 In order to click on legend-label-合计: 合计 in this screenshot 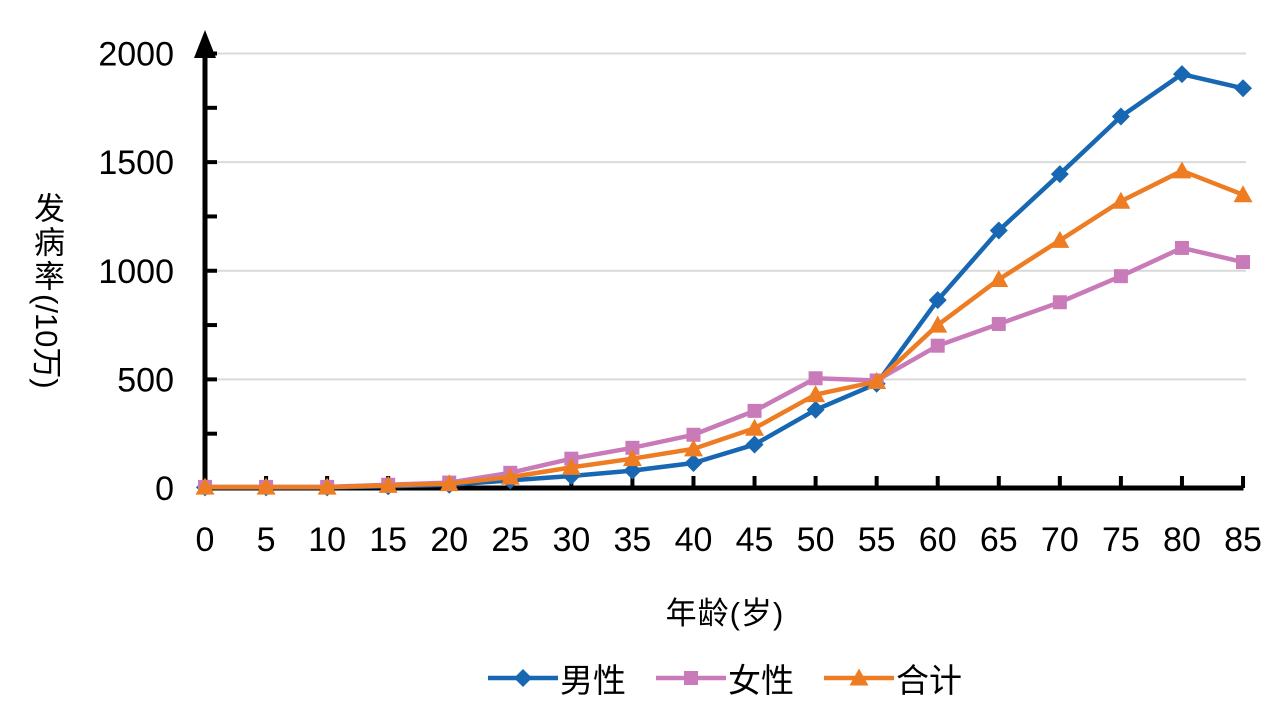, I will do `click(929, 680)`.